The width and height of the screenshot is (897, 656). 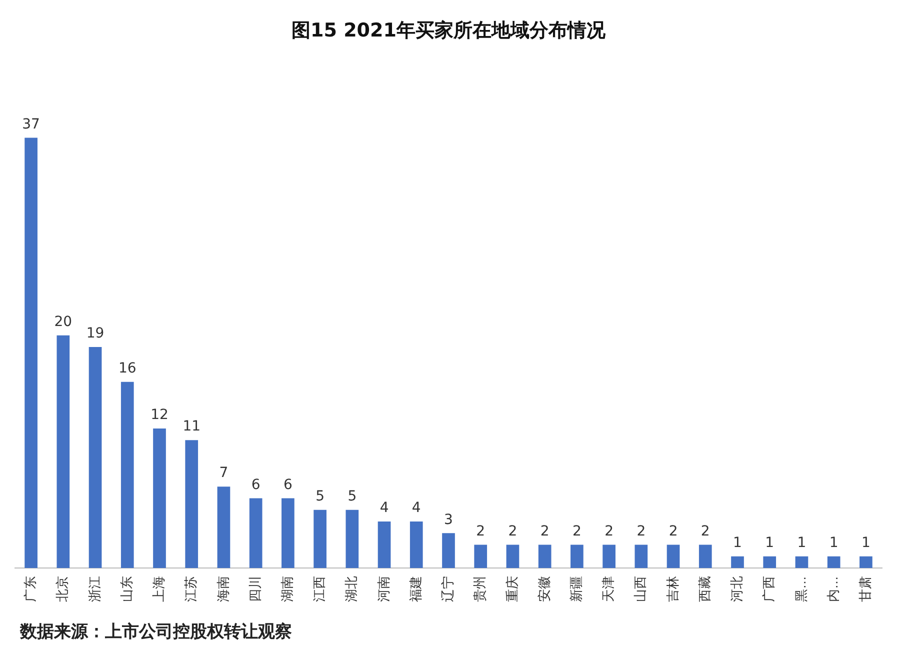 What do you see at coordinates (576, 589) in the screenshot?
I see `x-tick-label: 新疆` at bounding box center [576, 589].